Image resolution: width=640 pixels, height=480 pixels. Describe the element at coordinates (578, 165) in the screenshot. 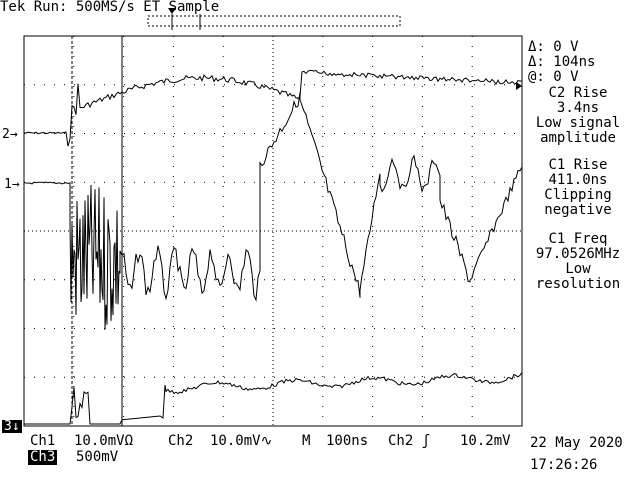

I see `measurement-title: C1 Rise` at that location.